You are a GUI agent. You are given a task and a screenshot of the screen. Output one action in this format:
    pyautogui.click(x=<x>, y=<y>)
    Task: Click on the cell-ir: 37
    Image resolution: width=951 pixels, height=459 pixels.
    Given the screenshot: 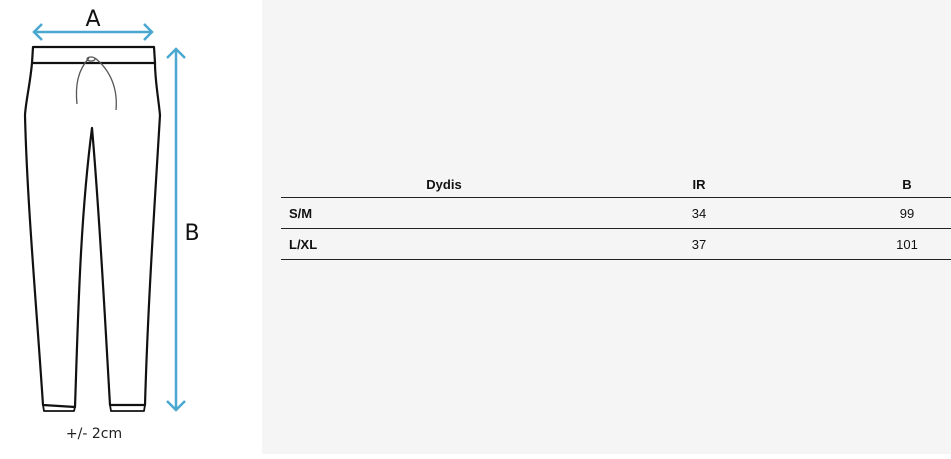 What is the action you would take?
    pyautogui.click(x=699, y=244)
    